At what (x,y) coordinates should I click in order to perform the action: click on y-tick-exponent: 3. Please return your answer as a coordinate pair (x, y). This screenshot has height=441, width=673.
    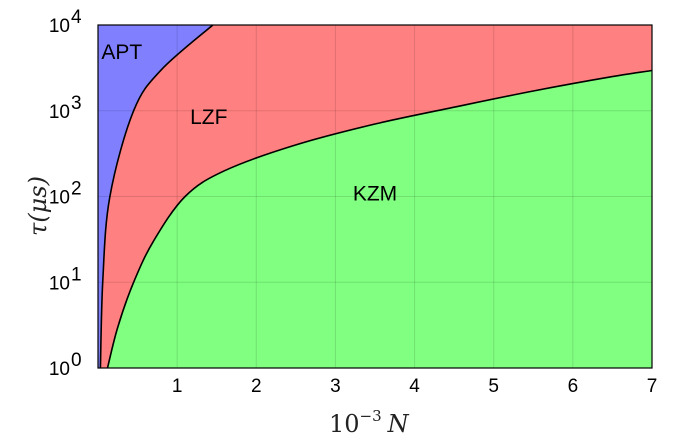
    Looking at the image, I should click on (76, 103).